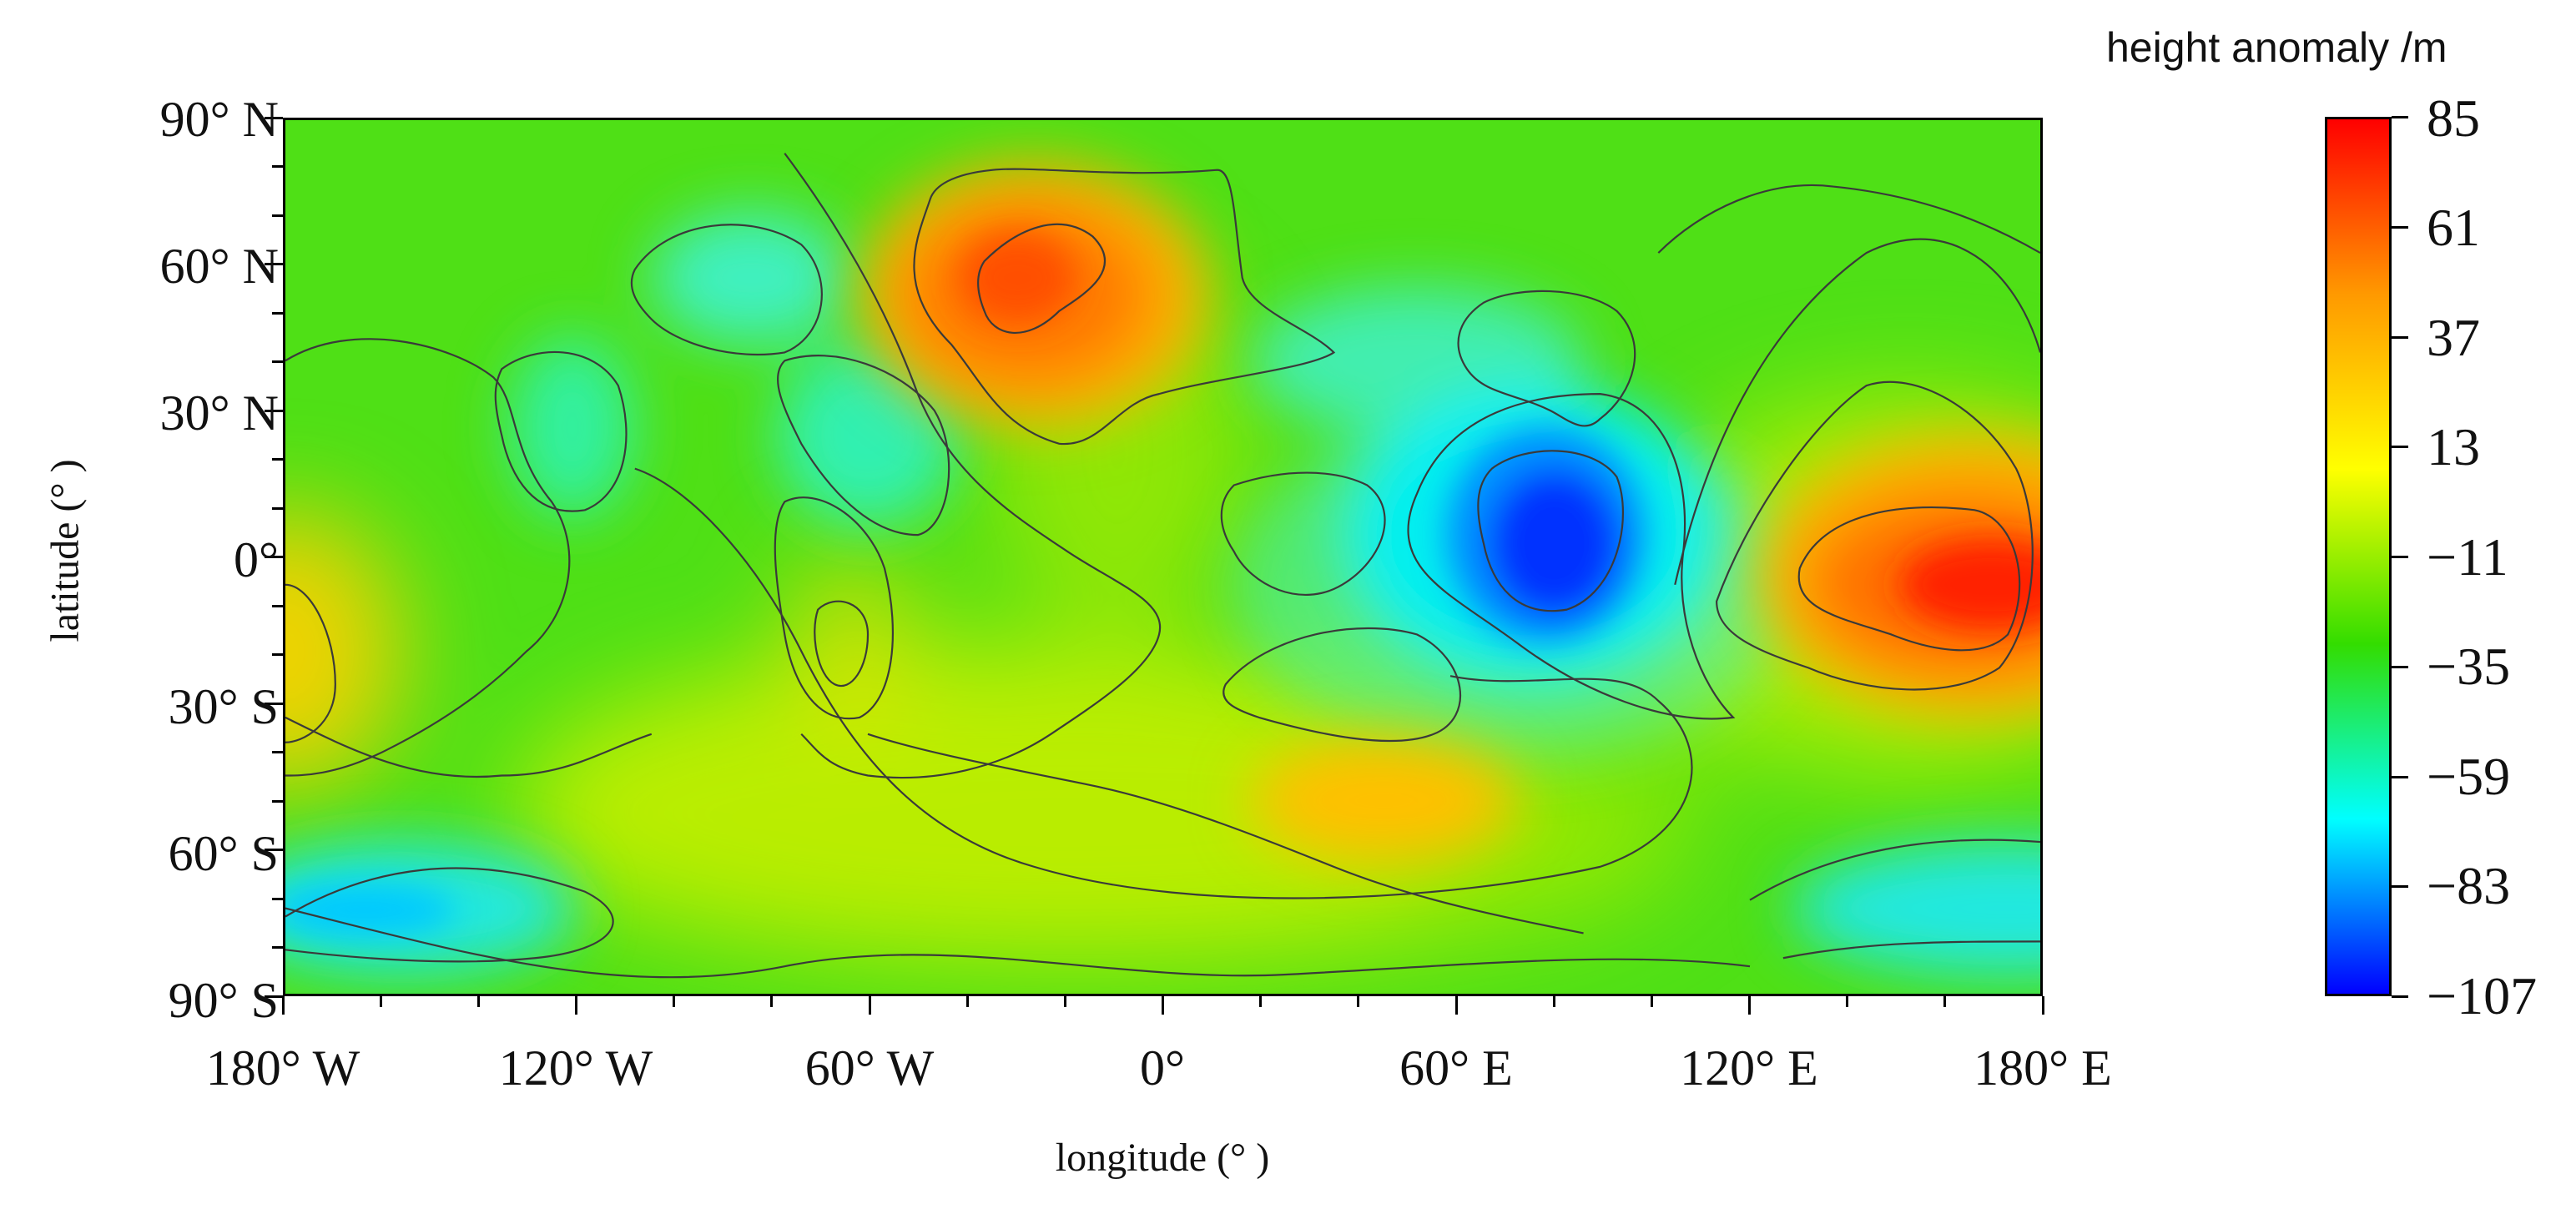 Image resolution: width=2576 pixels, height=1214 pixels. Describe the element at coordinates (223, 853) in the screenshot. I see `lat-label-60s: 60° S` at that location.